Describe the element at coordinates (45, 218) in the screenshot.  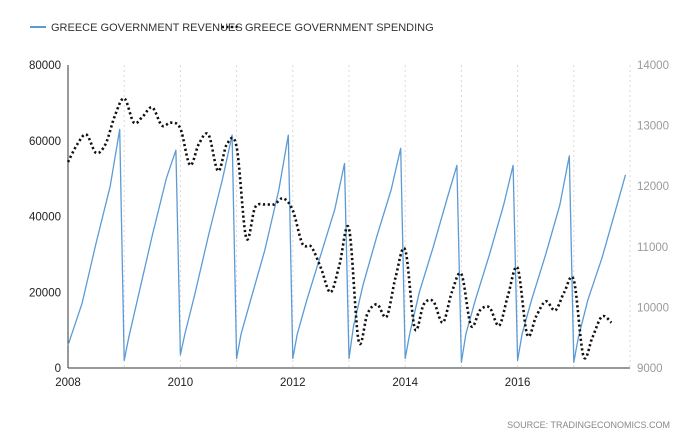
I see `y-left-tick-label: 40000` at that location.